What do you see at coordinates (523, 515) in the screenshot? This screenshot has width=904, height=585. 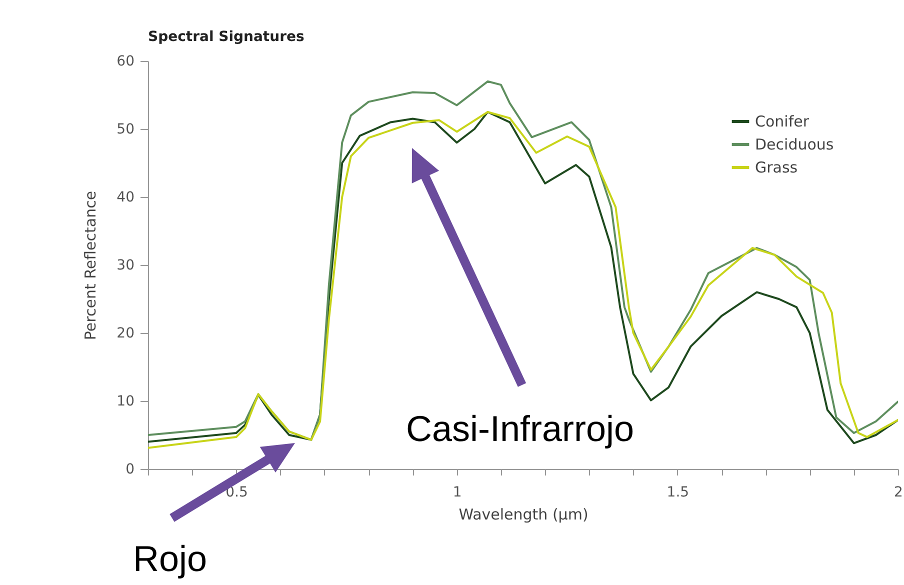 I see `x-axis-title: Wavelength (µm)` at bounding box center [523, 515].